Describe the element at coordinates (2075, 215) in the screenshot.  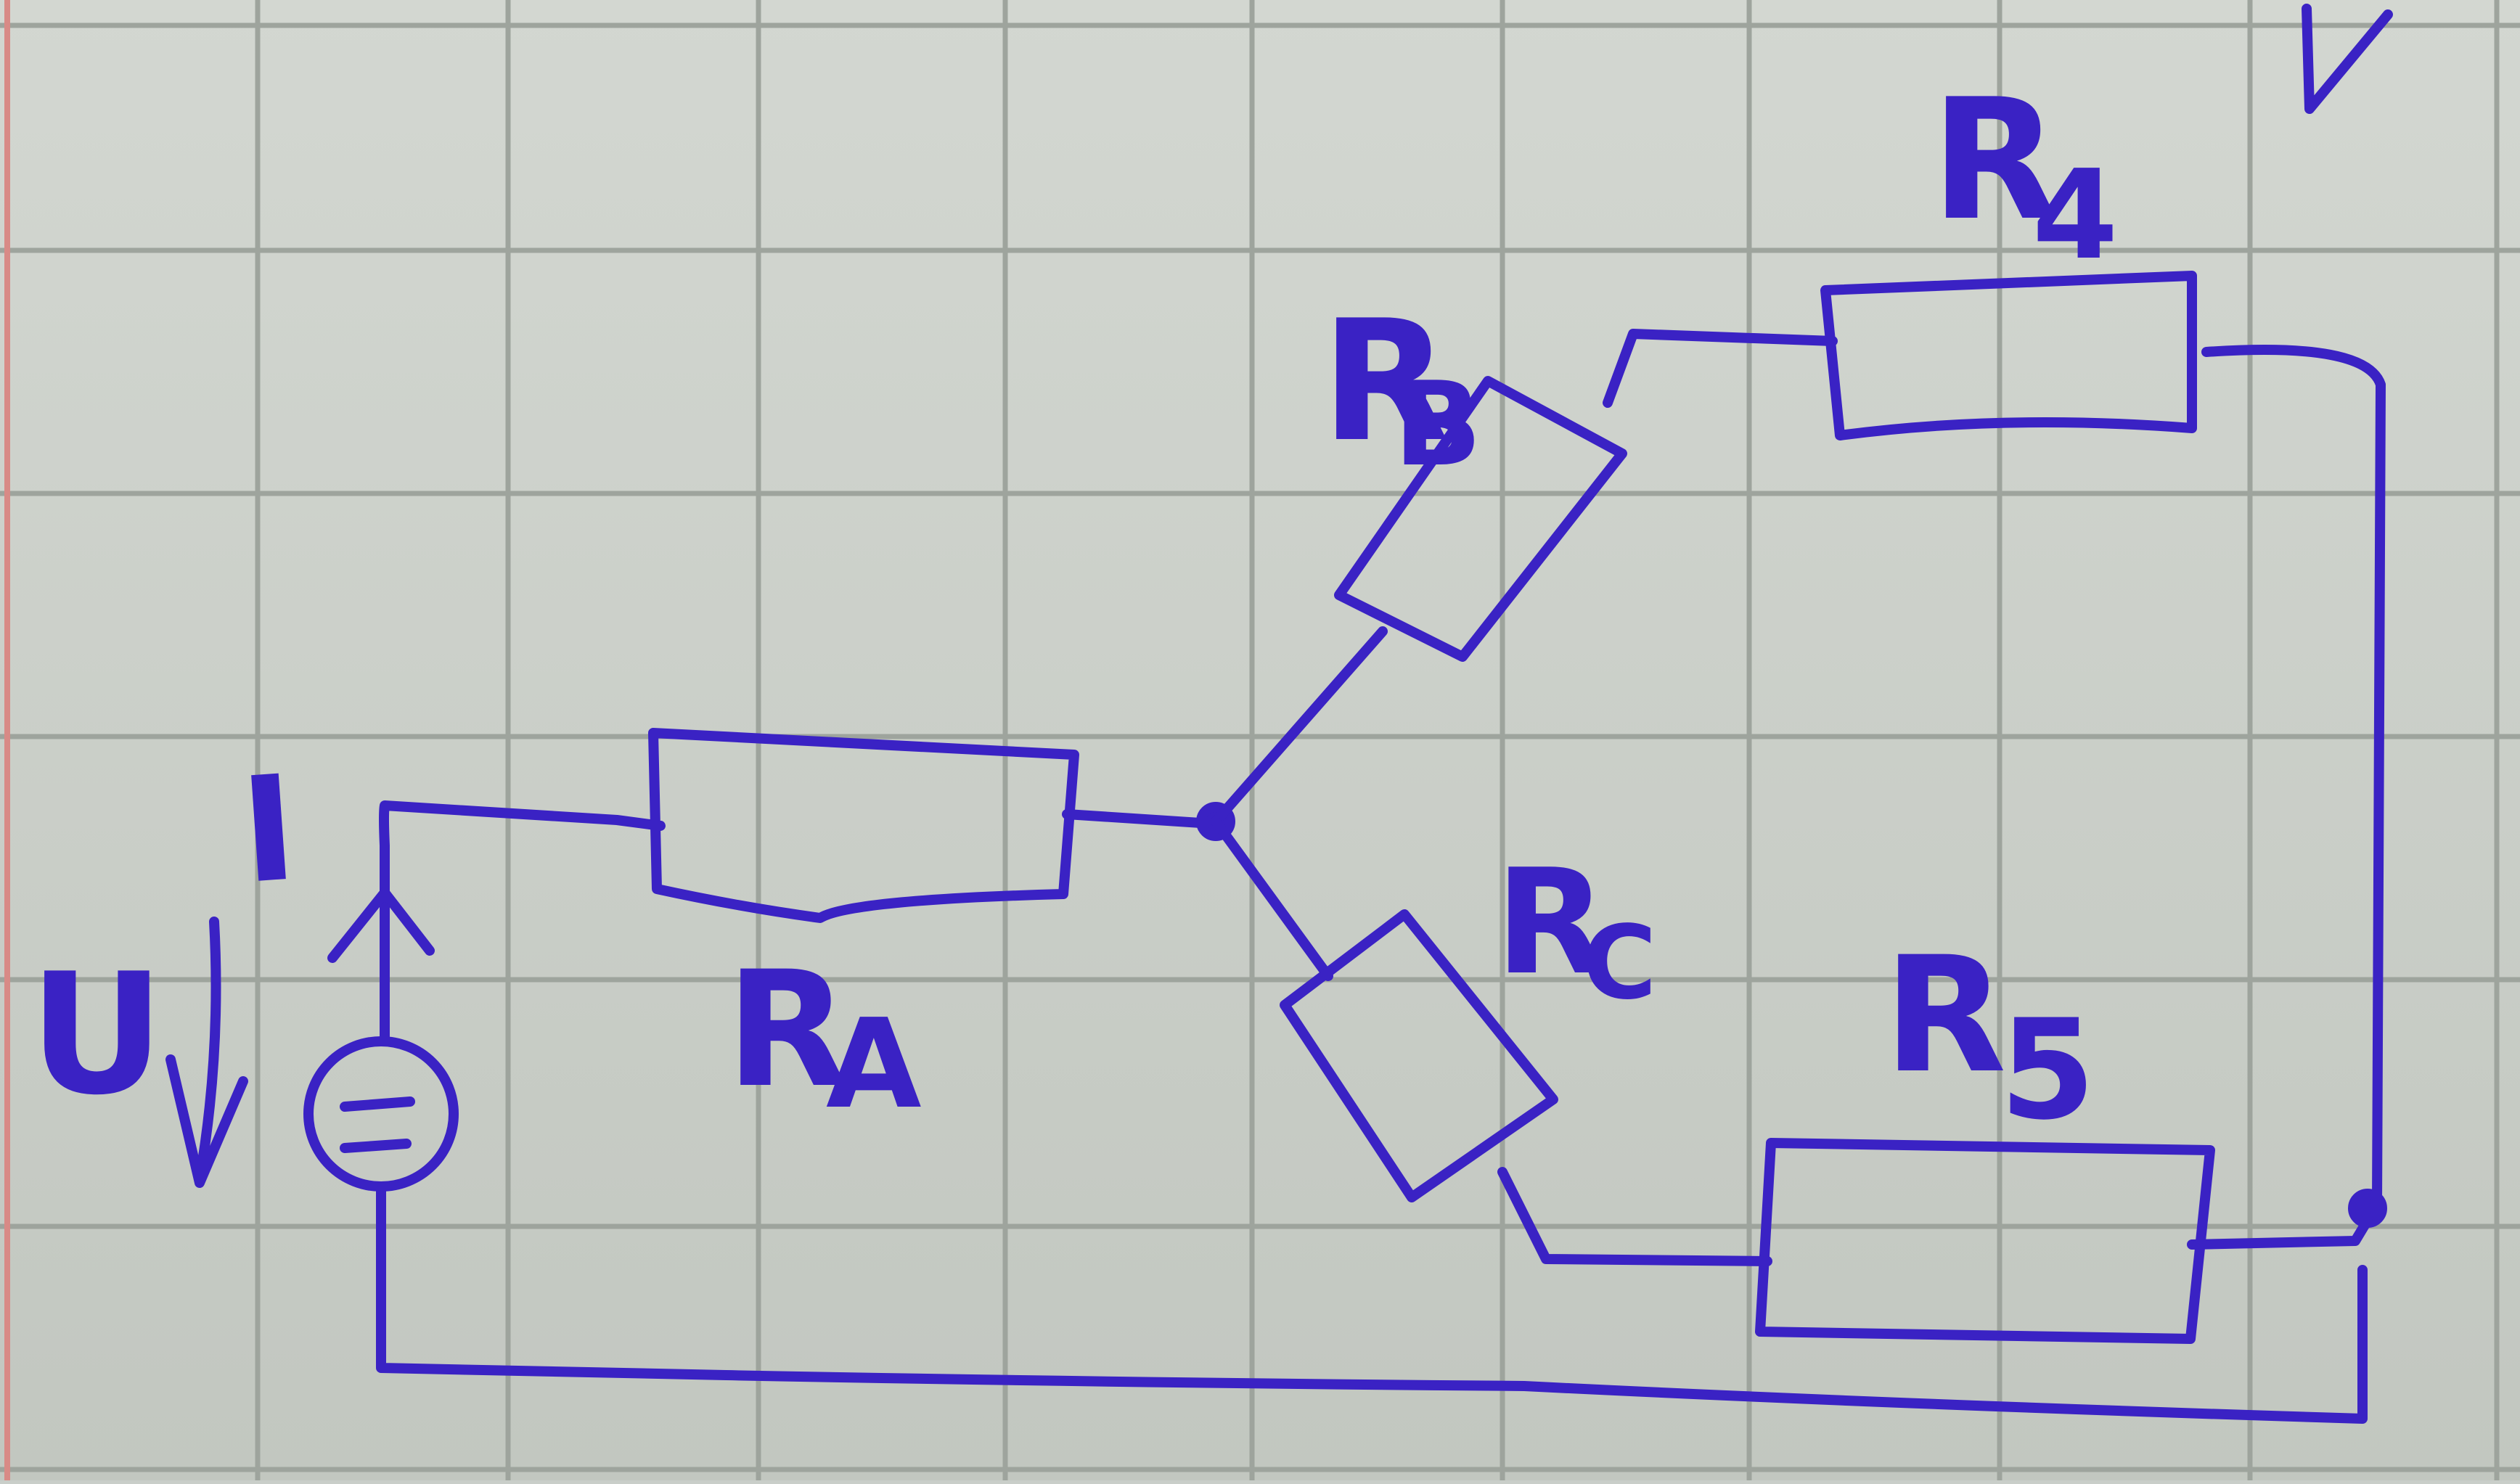
I see `r4-label-sub: 4` at that location.